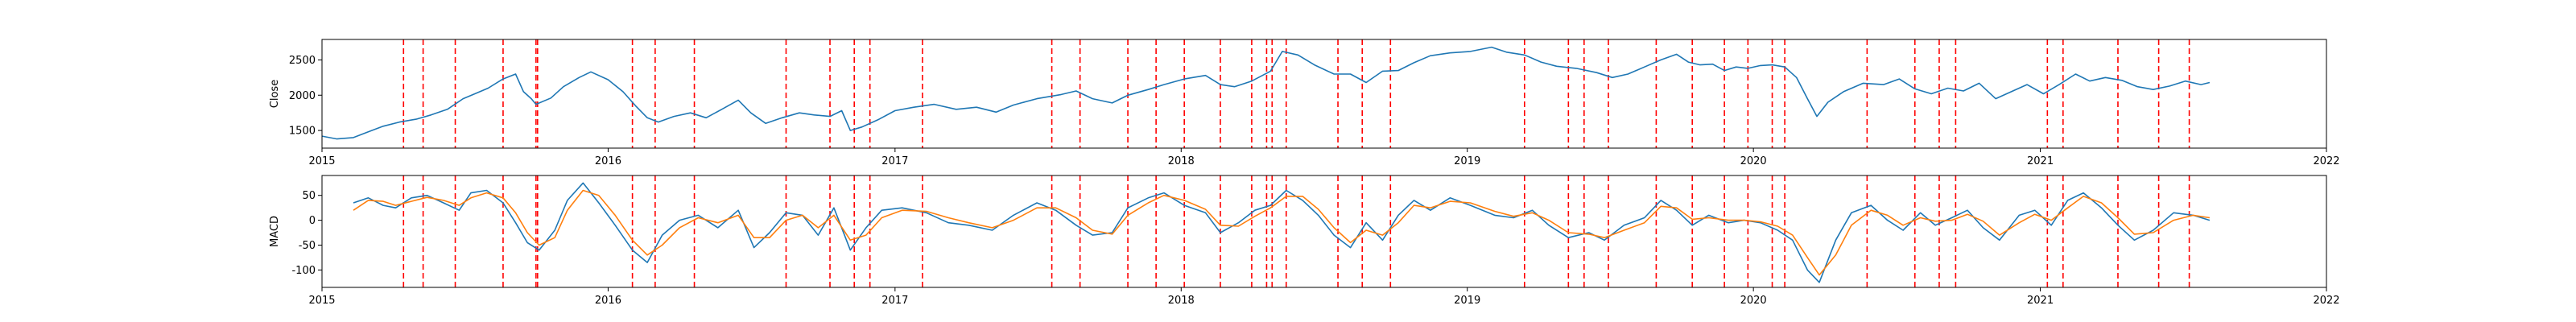 The image size is (2576, 322). I want to click on y-tick-label: -100, so click(303, 271).